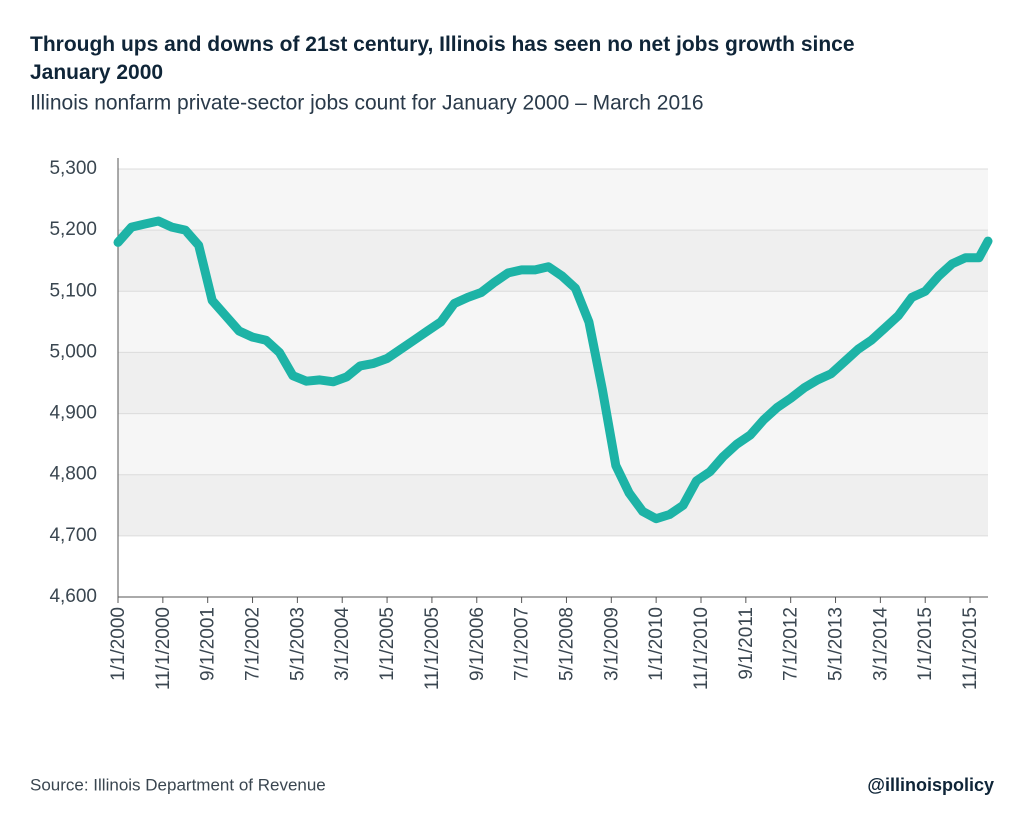 This screenshot has height=823, width=1024. I want to click on y-tick-label: 5,100, so click(73, 290).